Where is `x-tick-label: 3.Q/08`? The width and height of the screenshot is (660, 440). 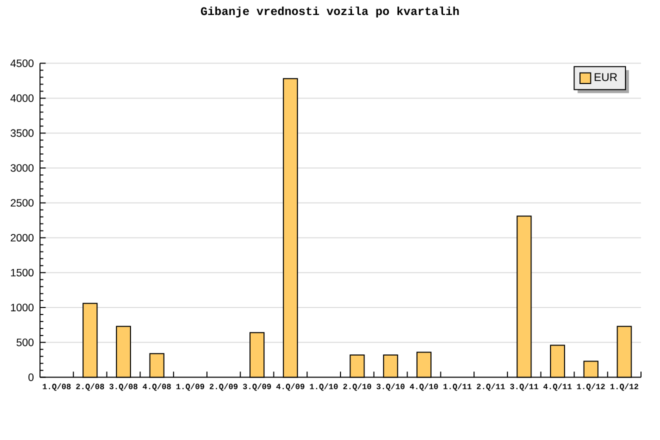
x-tick-label: 3.Q/08 is located at coordinates (123, 387).